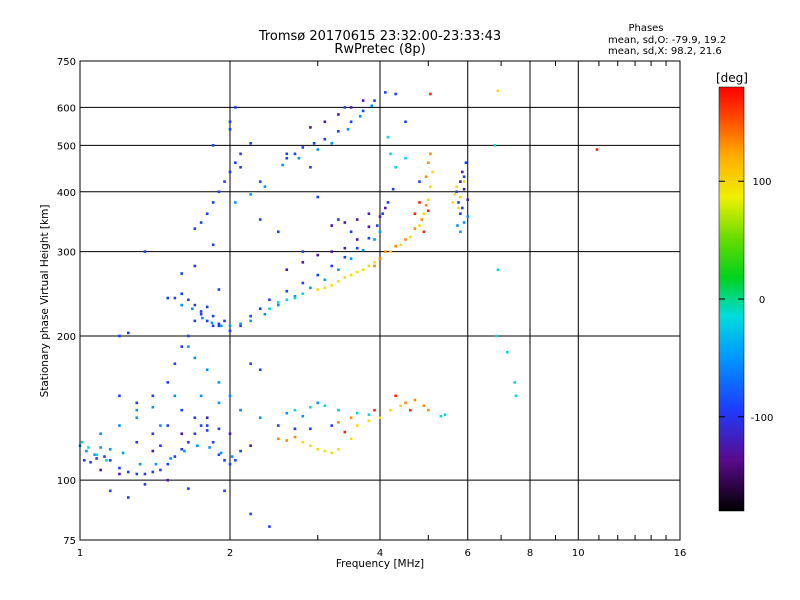 The image size is (800, 600). What do you see at coordinates (762, 300) in the screenshot?
I see `colorbar-tick-label: 0` at bounding box center [762, 300].